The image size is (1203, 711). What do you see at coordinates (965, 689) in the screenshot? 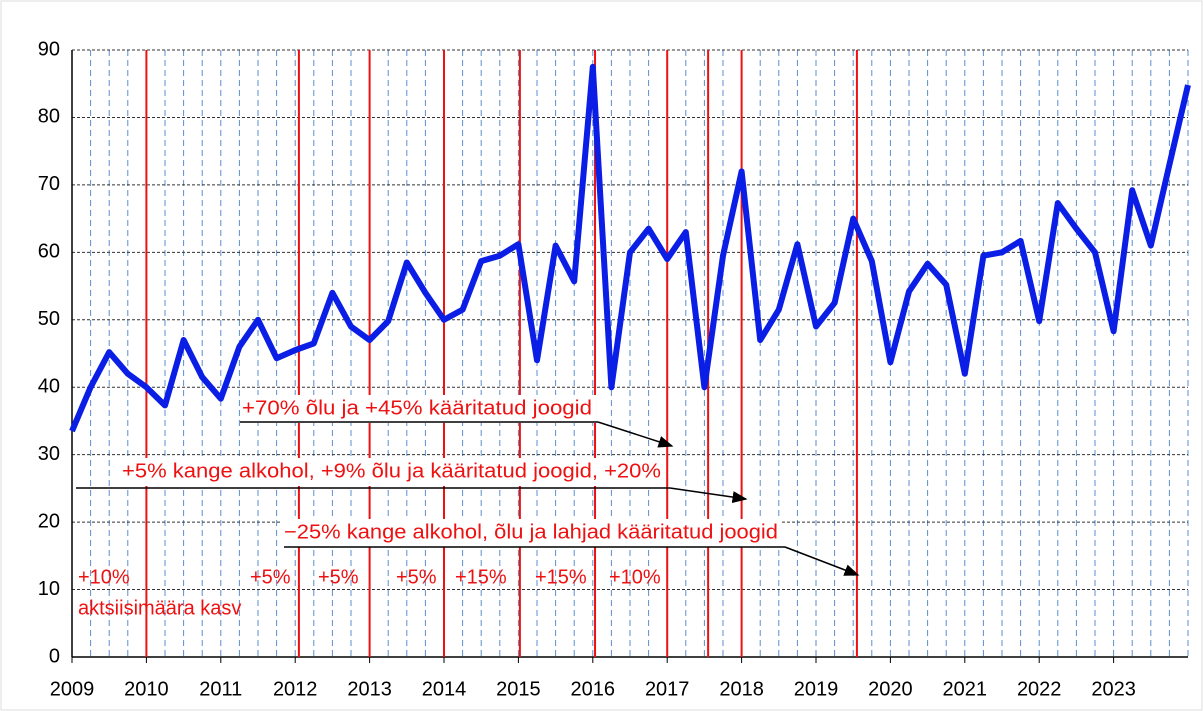
I see `x-tick-label: 2021` at bounding box center [965, 689].